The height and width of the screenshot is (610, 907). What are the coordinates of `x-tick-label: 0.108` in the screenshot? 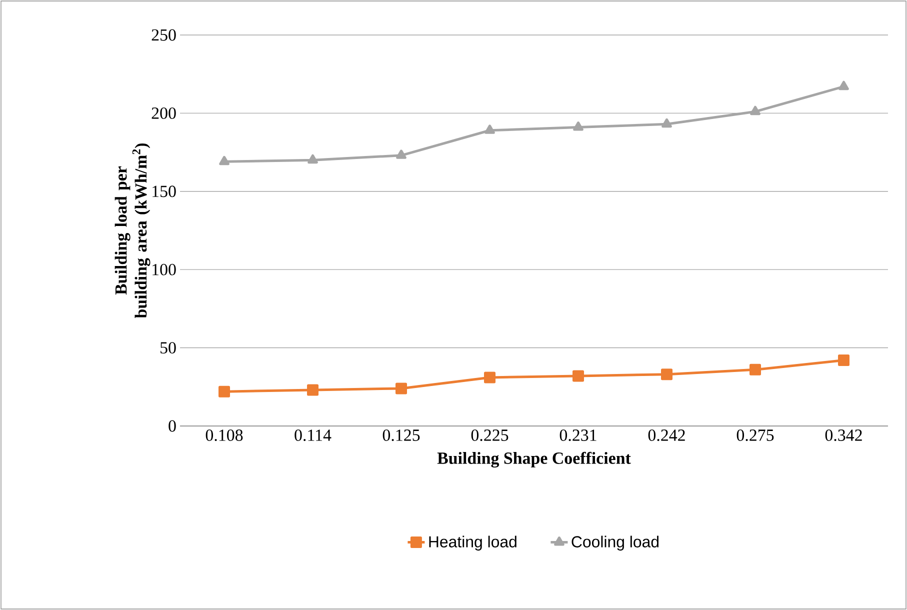 It's located at (224, 435).